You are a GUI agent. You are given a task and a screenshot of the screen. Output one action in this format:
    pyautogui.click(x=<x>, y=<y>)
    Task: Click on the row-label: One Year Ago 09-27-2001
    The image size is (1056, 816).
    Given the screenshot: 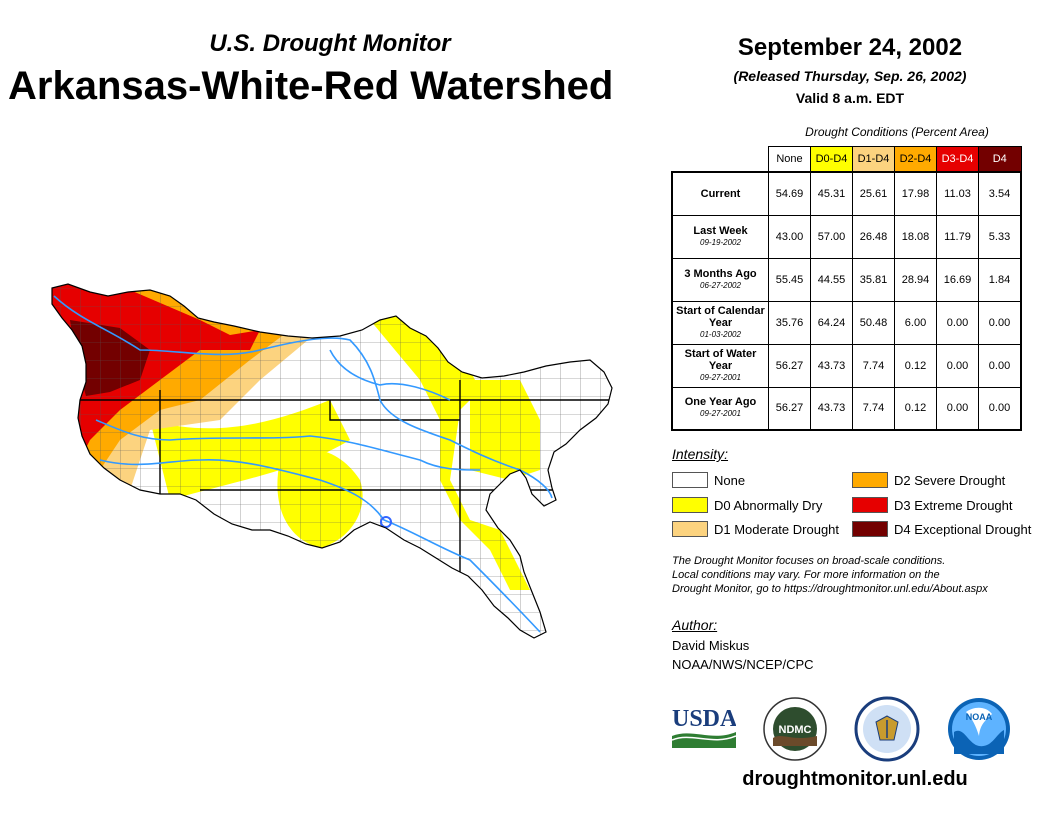 What is the action you would take?
    pyautogui.click(x=720, y=408)
    